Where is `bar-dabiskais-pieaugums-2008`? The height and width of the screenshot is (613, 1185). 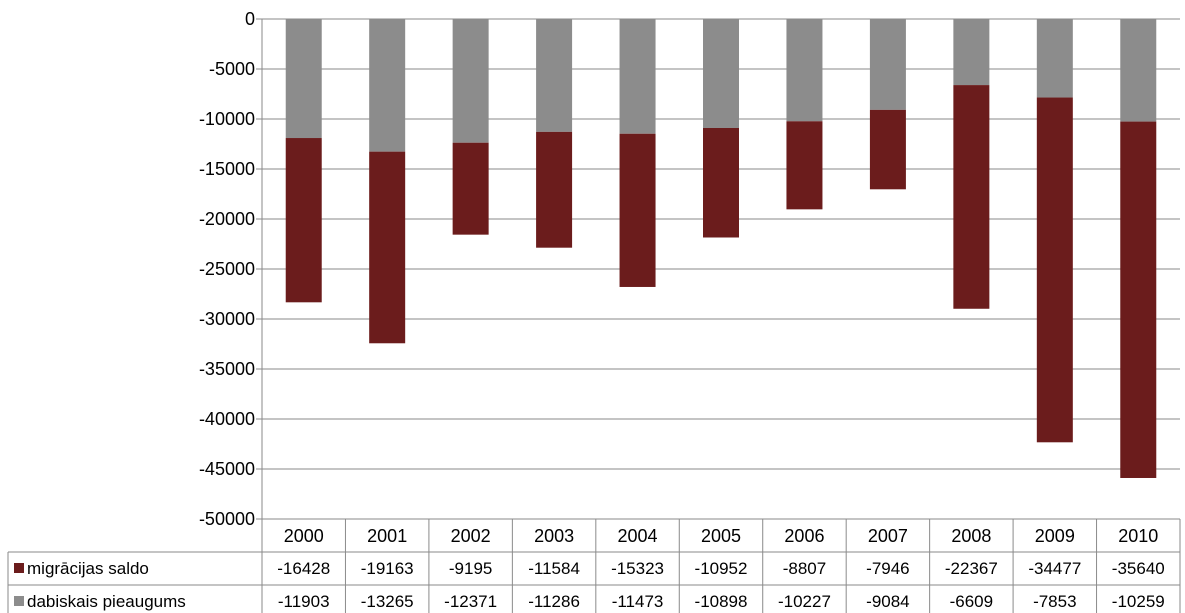 bar-dabiskais-pieaugums-2008 is located at coordinates (971, 52).